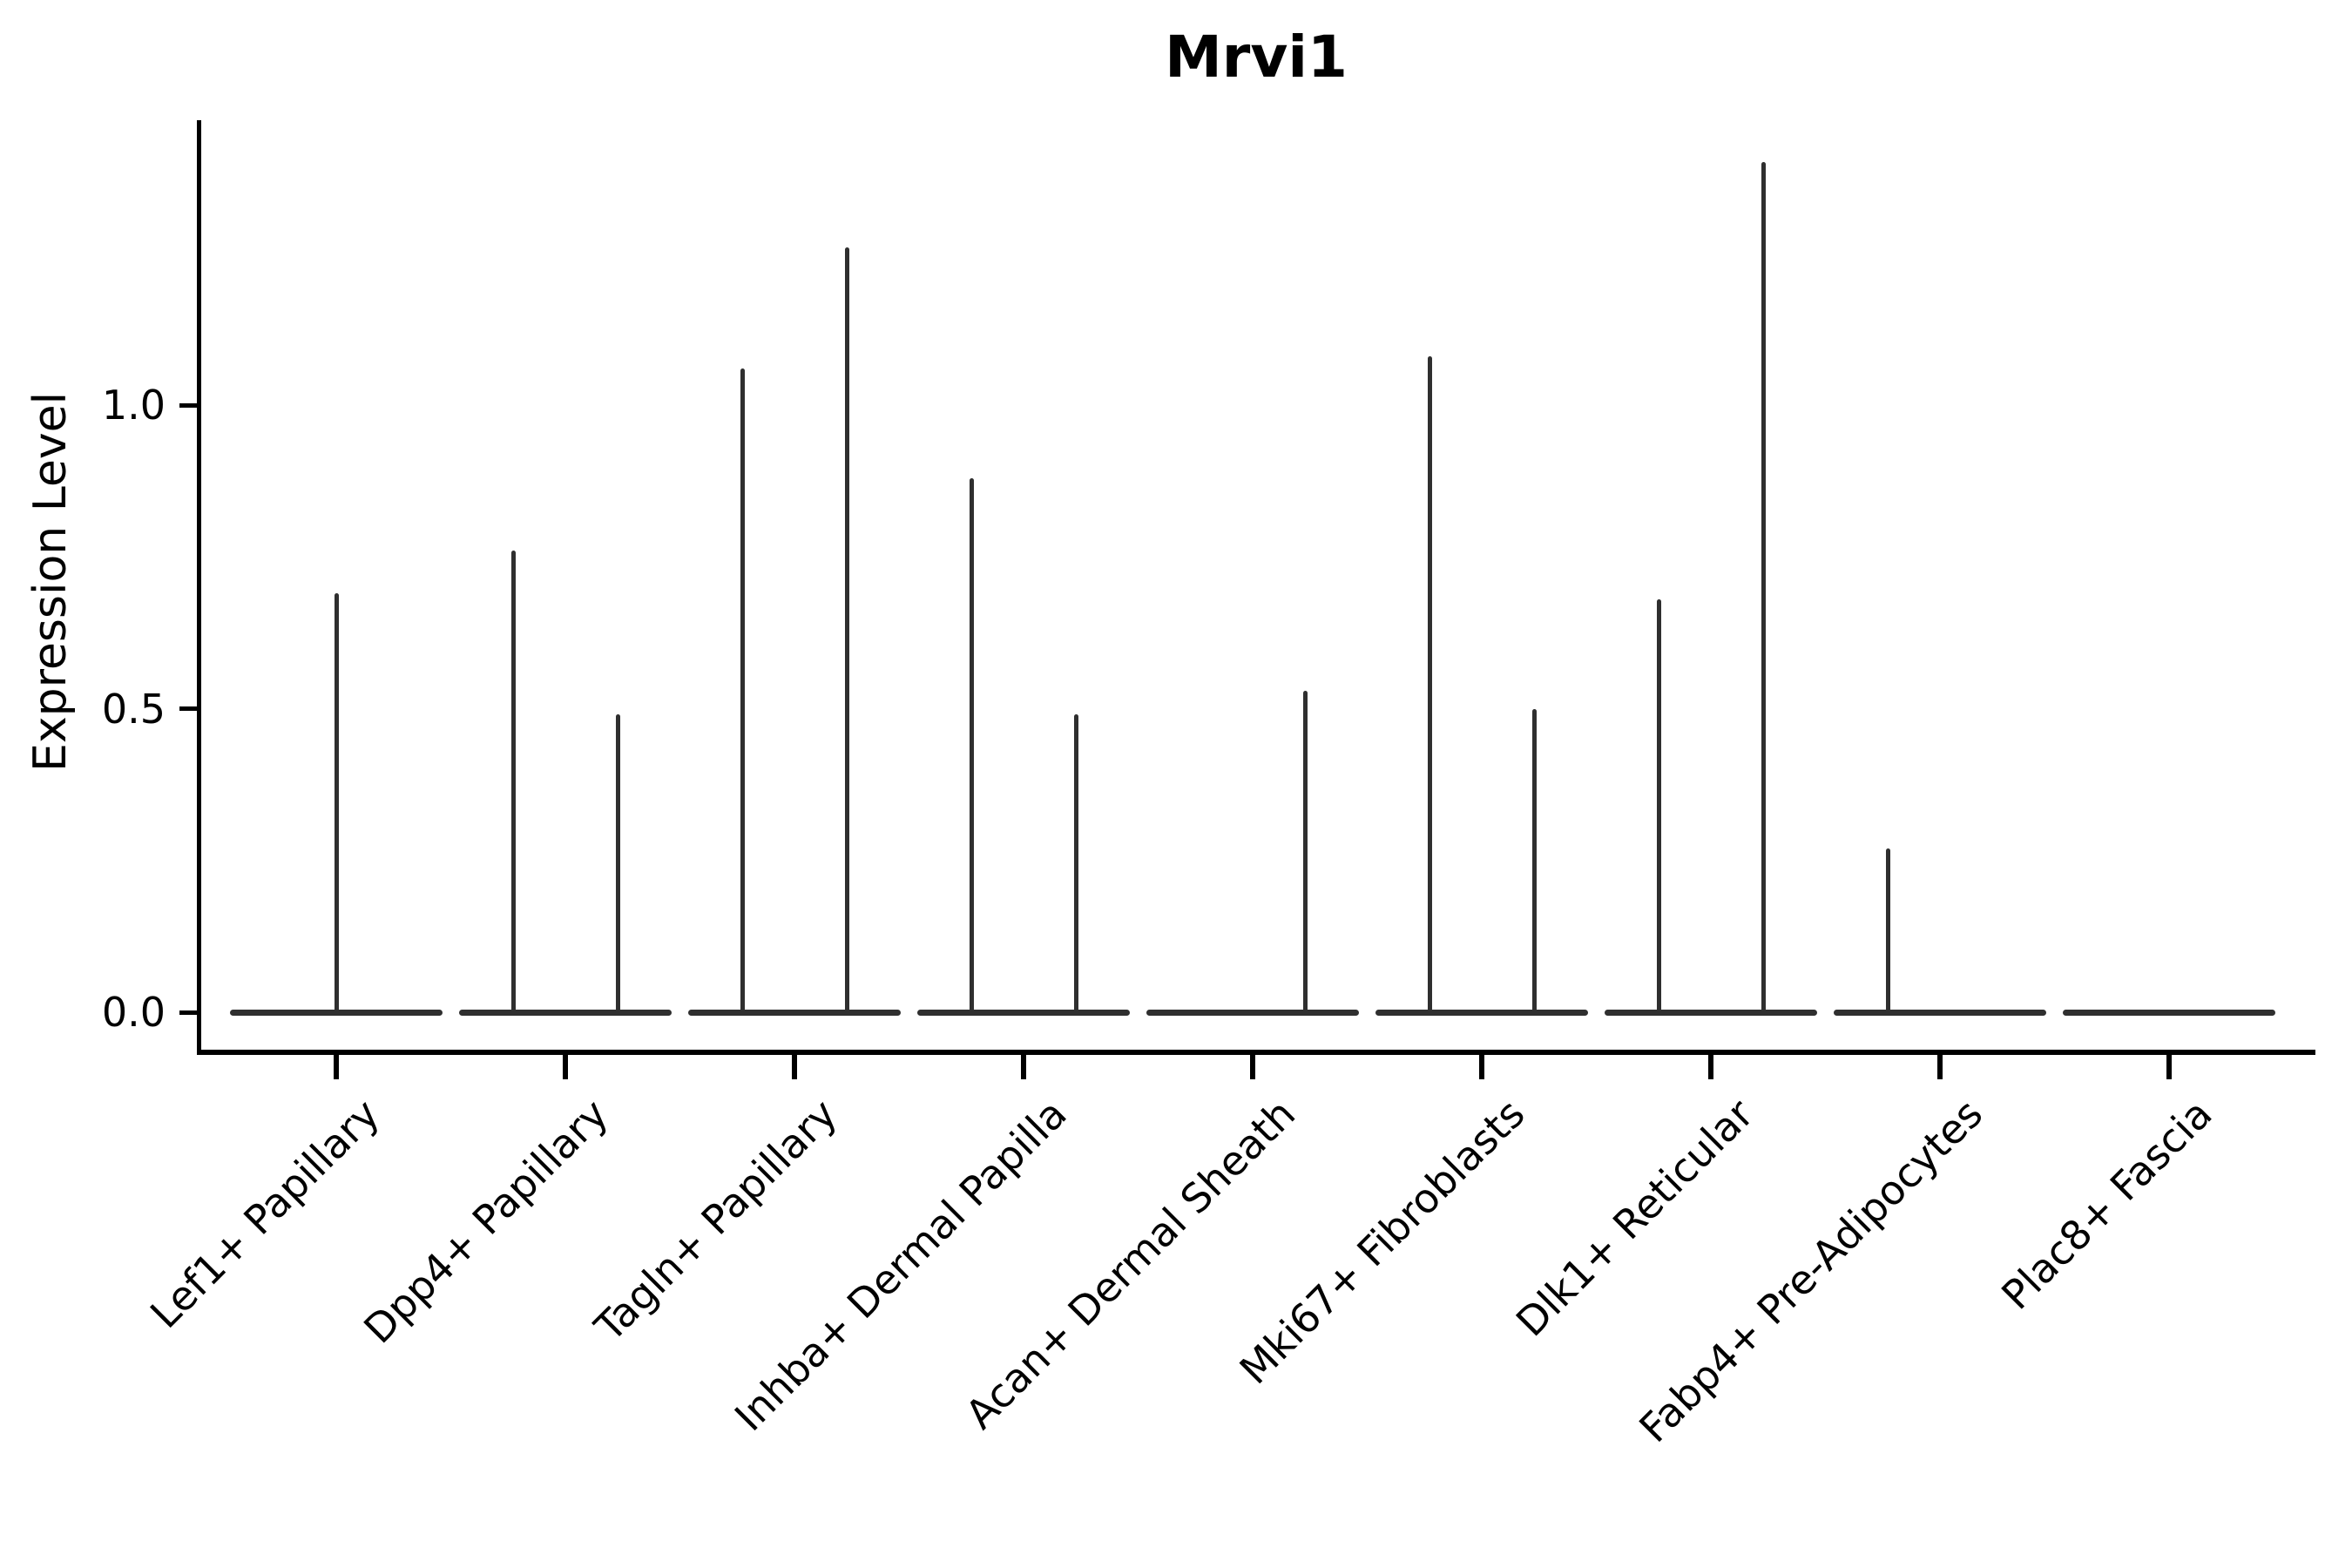  Describe the element at coordinates (716, 1221) in the screenshot. I see `x-tick-label: Tagln+ Papillary` at that location.